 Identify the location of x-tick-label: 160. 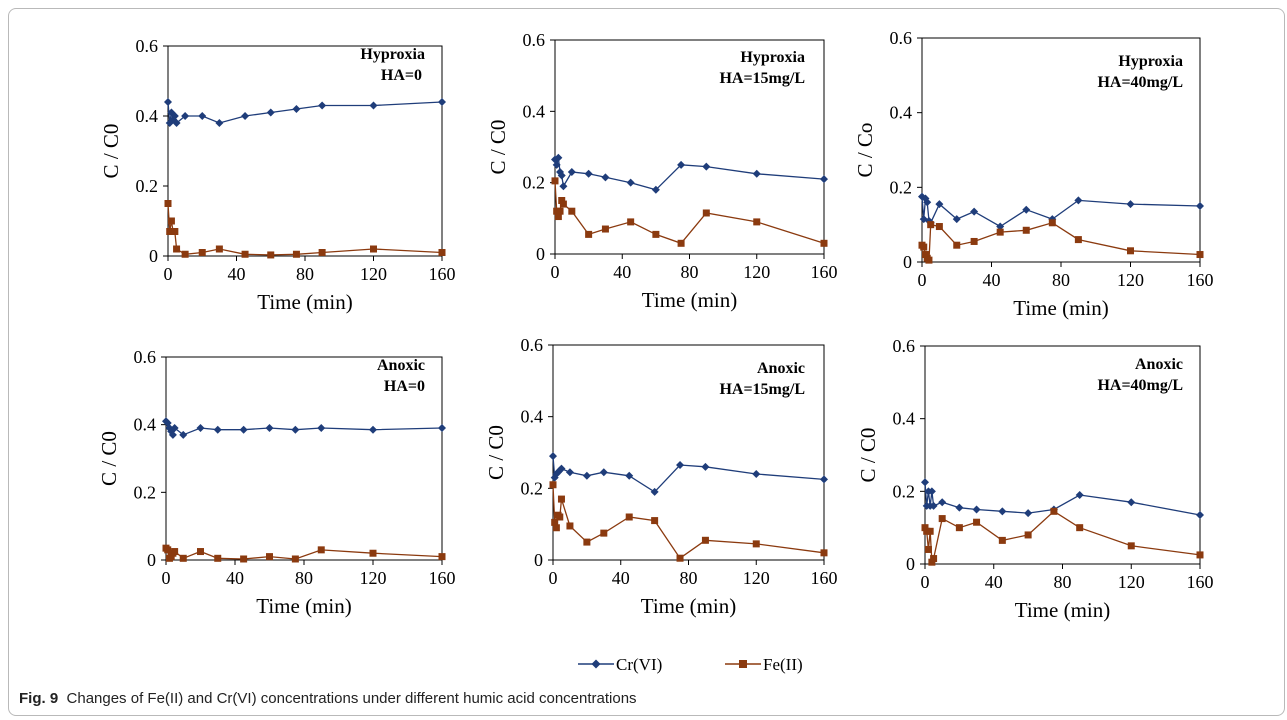
(824, 578).